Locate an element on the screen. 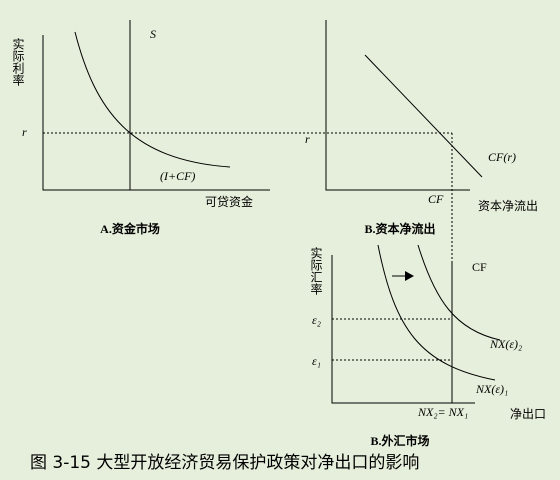  demand-label: (I+CF) is located at coordinates (177, 176).